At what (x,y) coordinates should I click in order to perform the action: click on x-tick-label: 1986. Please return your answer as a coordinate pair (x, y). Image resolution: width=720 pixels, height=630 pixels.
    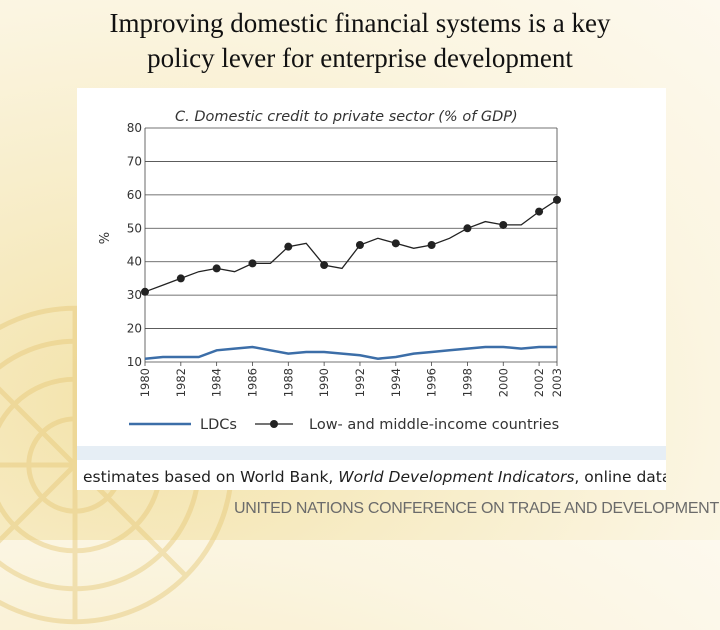
    Looking at the image, I should click on (252, 382).